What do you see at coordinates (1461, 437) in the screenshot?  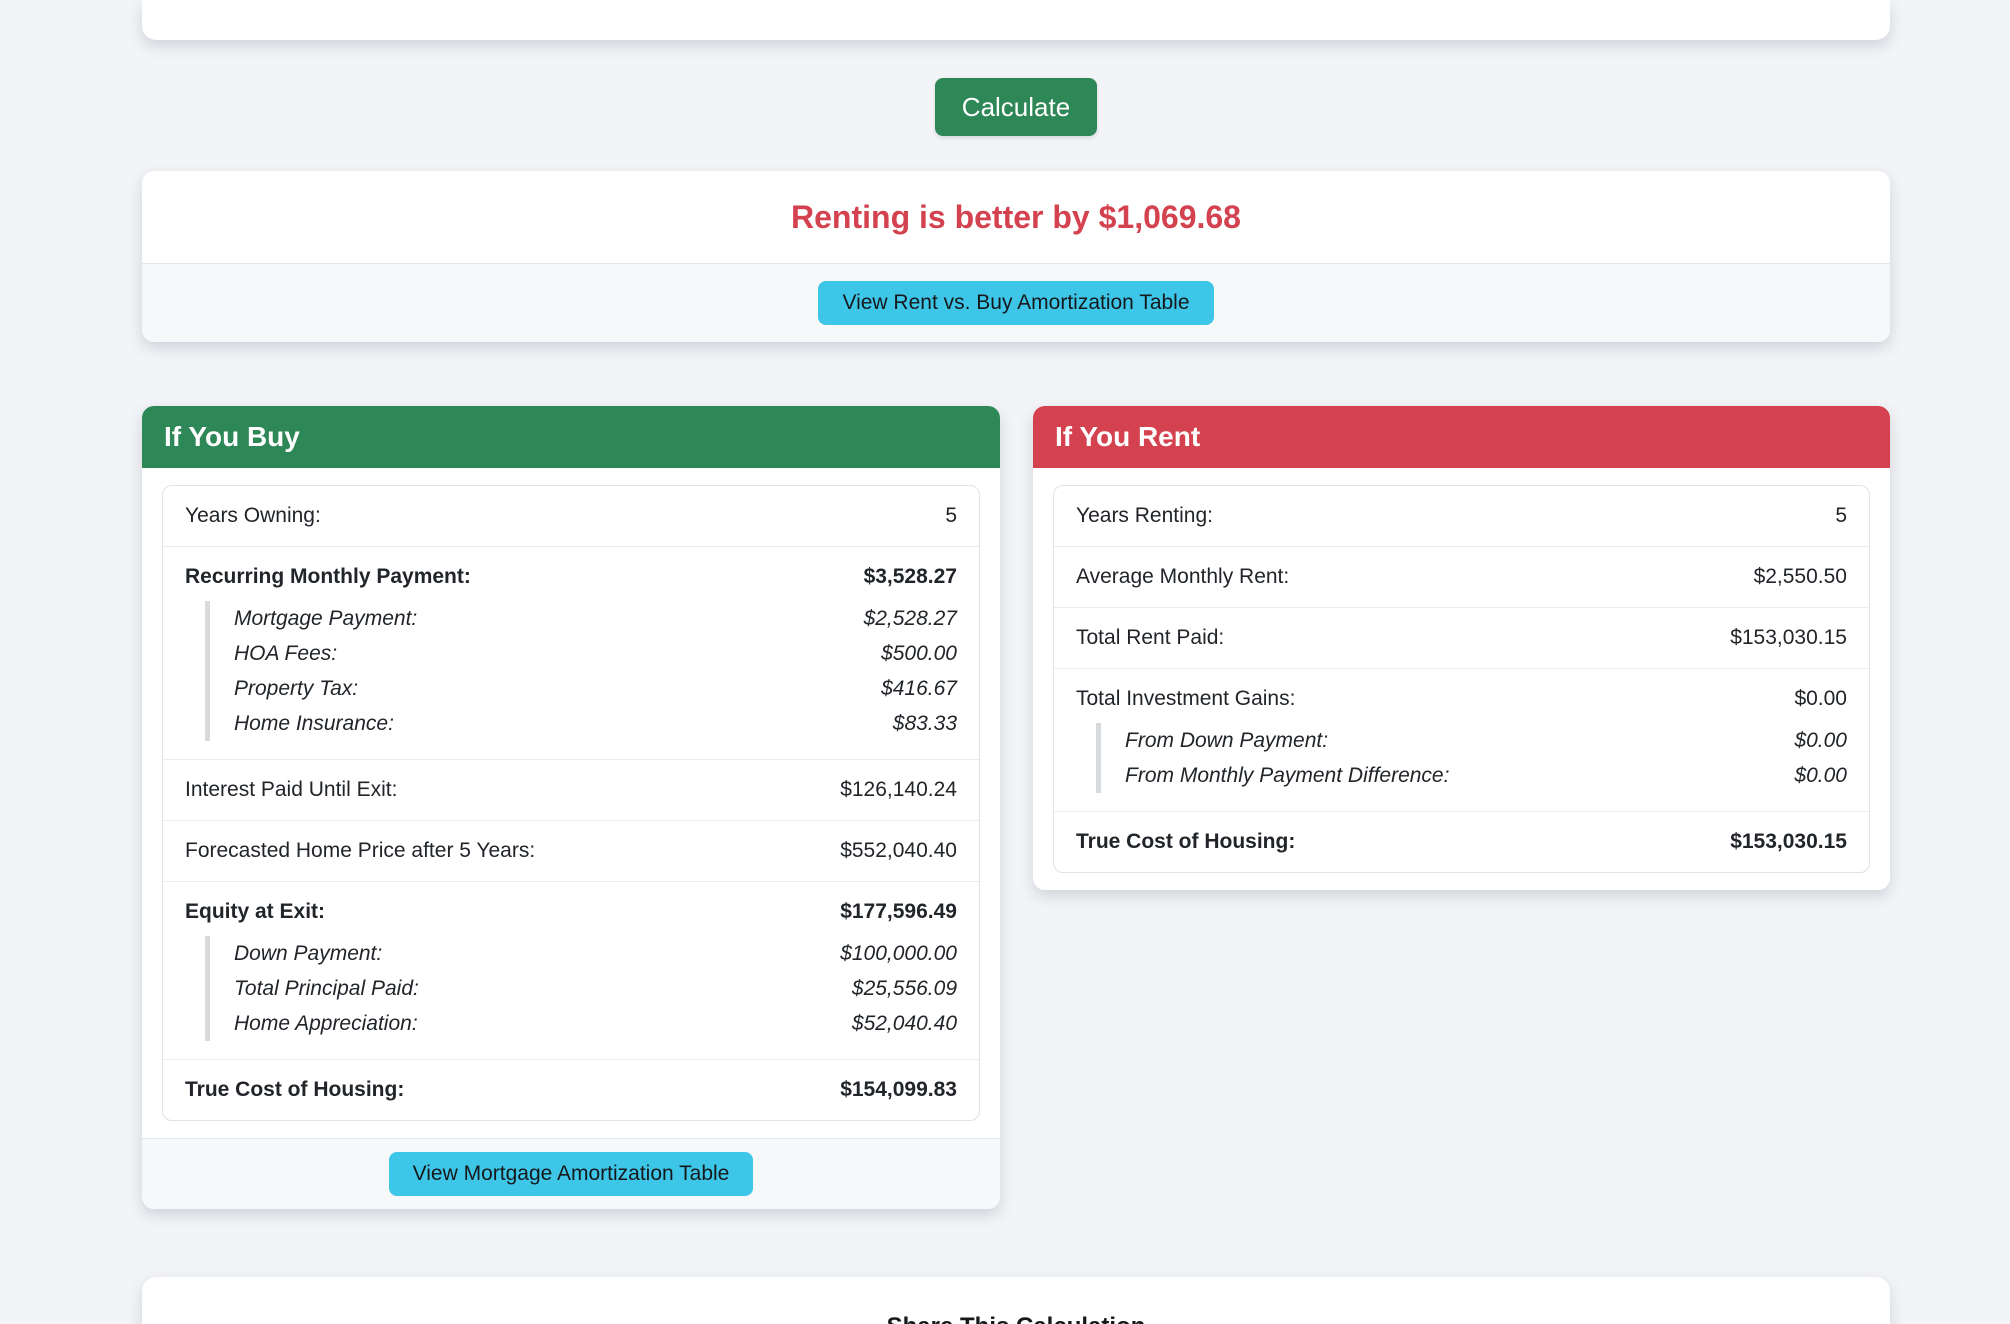 I see `rent-panel-title: If You Rent` at bounding box center [1461, 437].